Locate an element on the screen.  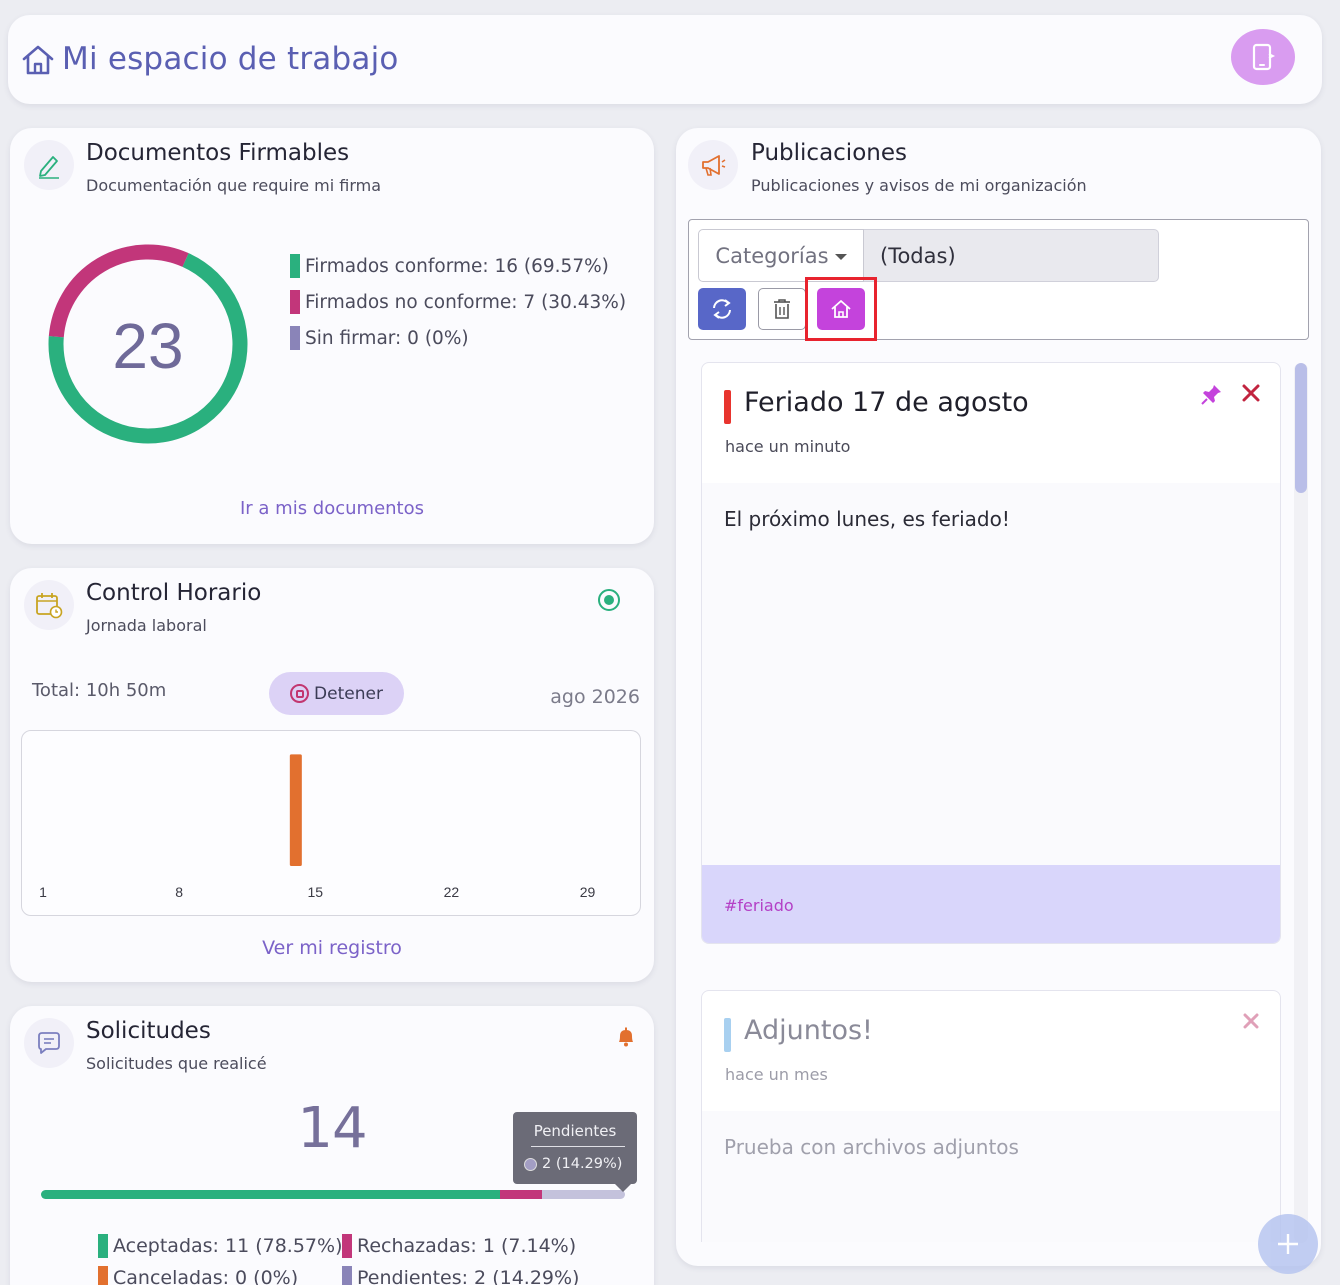
chat-bubble-icon is located at coordinates (49, 1043).